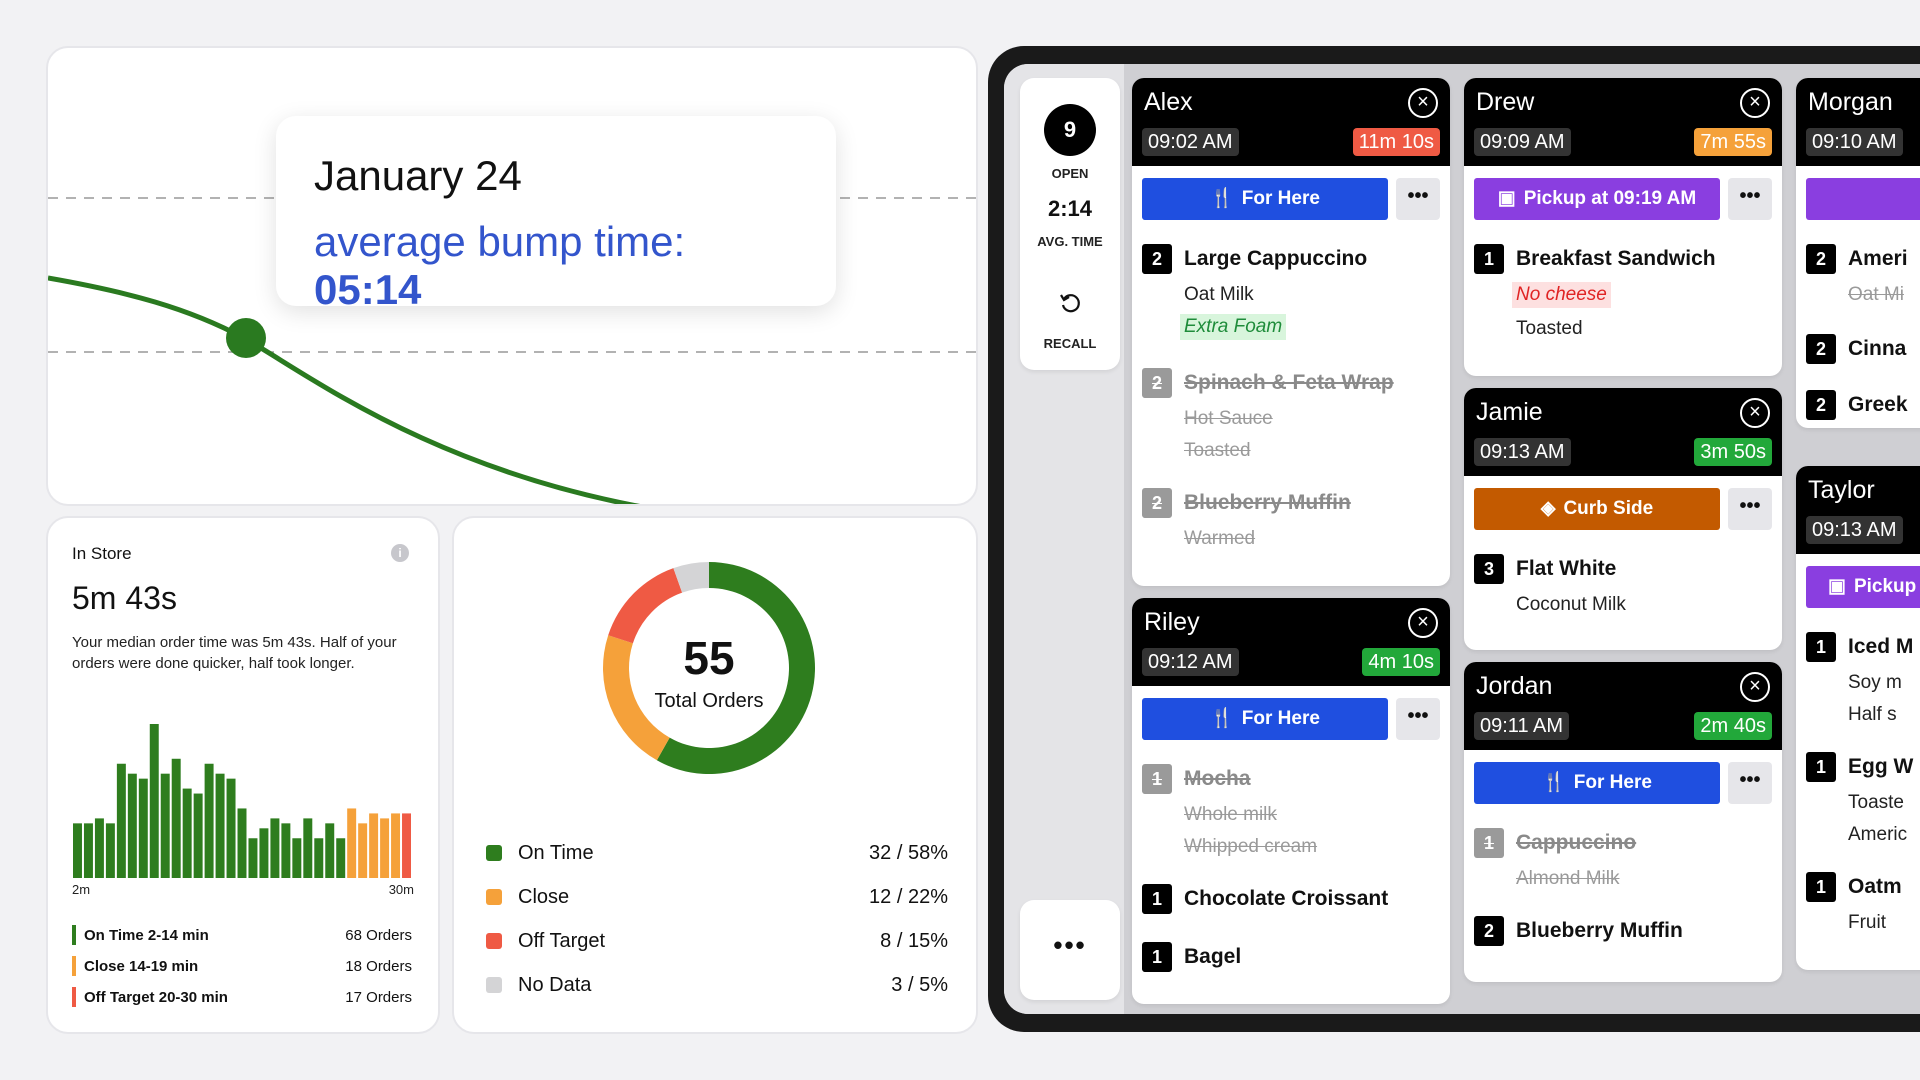 Image resolution: width=1920 pixels, height=1080 pixels. What do you see at coordinates (1876, 802) in the screenshot?
I see `item-modifier: Toaste` at bounding box center [1876, 802].